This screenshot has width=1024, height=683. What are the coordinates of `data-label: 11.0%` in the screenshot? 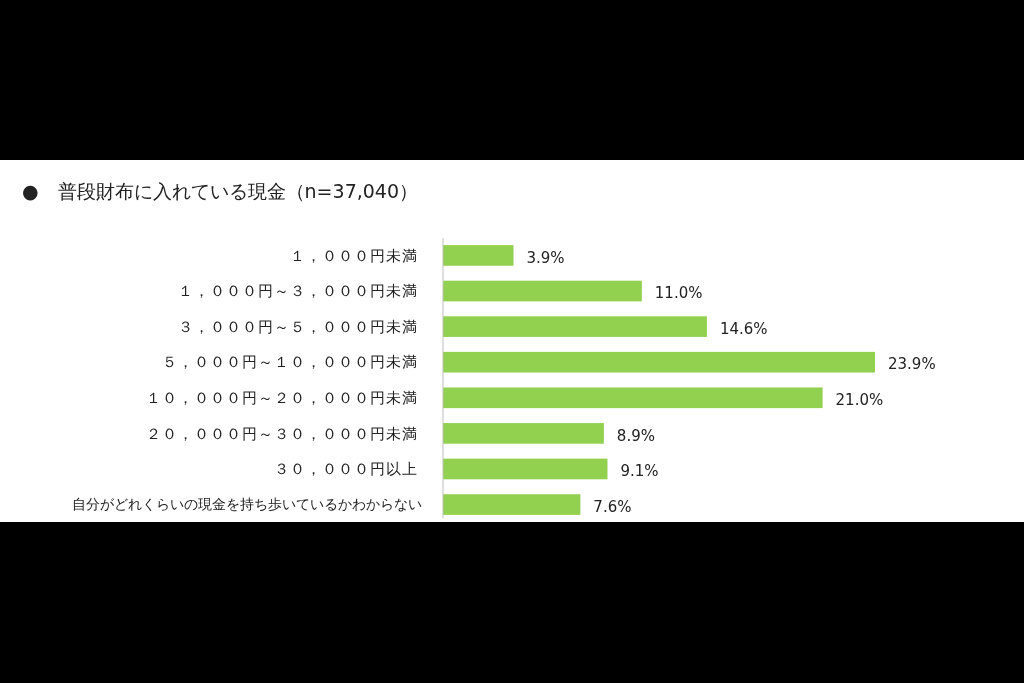 It's located at (678, 293).